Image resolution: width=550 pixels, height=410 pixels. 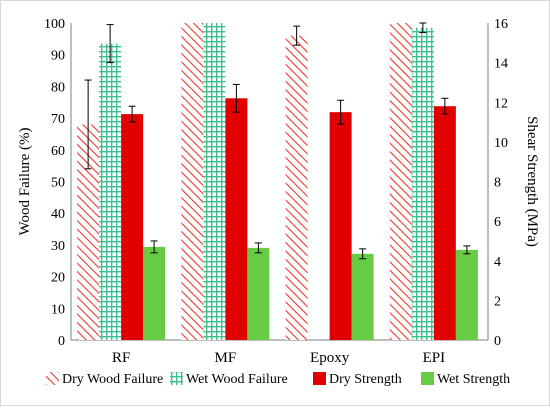 What do you see at coordinates (497, 301) in the screenshot?
I see `y-right-tick-label: 2` at bounding box center [497, 301].